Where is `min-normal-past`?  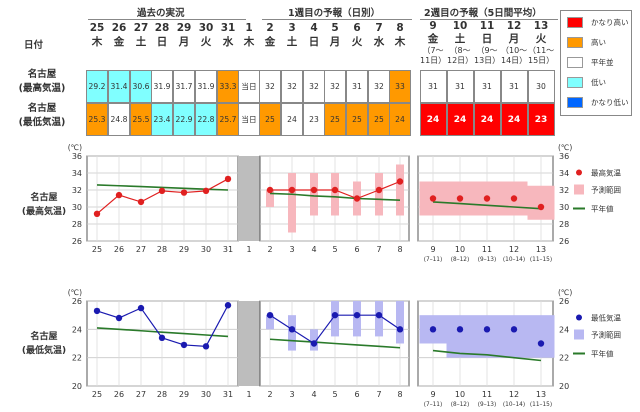 min-normal-past is located at coordinates (162, 332).